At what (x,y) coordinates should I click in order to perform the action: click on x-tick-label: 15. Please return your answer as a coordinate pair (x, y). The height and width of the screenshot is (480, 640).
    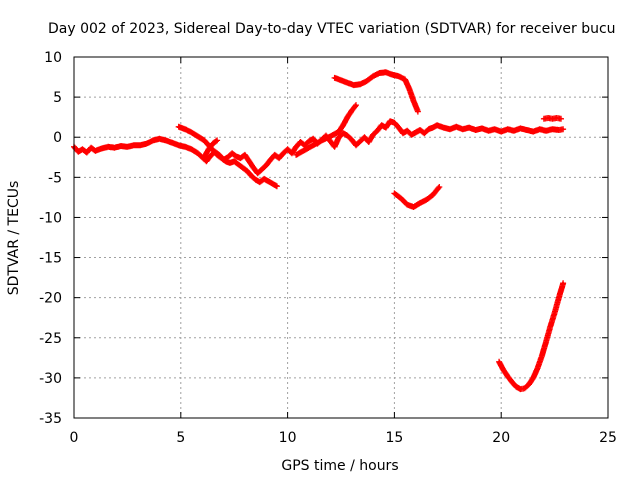
    Looking at the image, I should click on (394, 438).